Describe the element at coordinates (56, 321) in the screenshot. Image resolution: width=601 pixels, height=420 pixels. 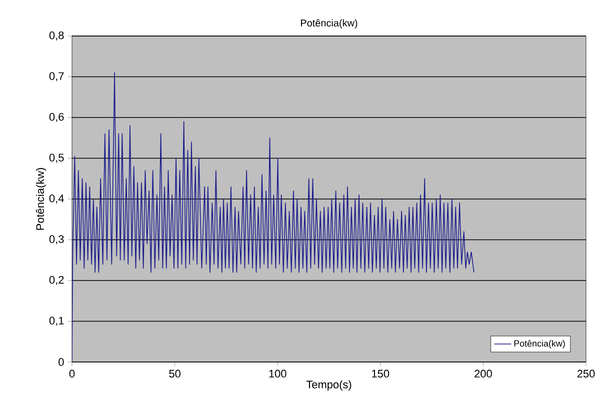
I see `y-tick-label: 0,1` at that location.